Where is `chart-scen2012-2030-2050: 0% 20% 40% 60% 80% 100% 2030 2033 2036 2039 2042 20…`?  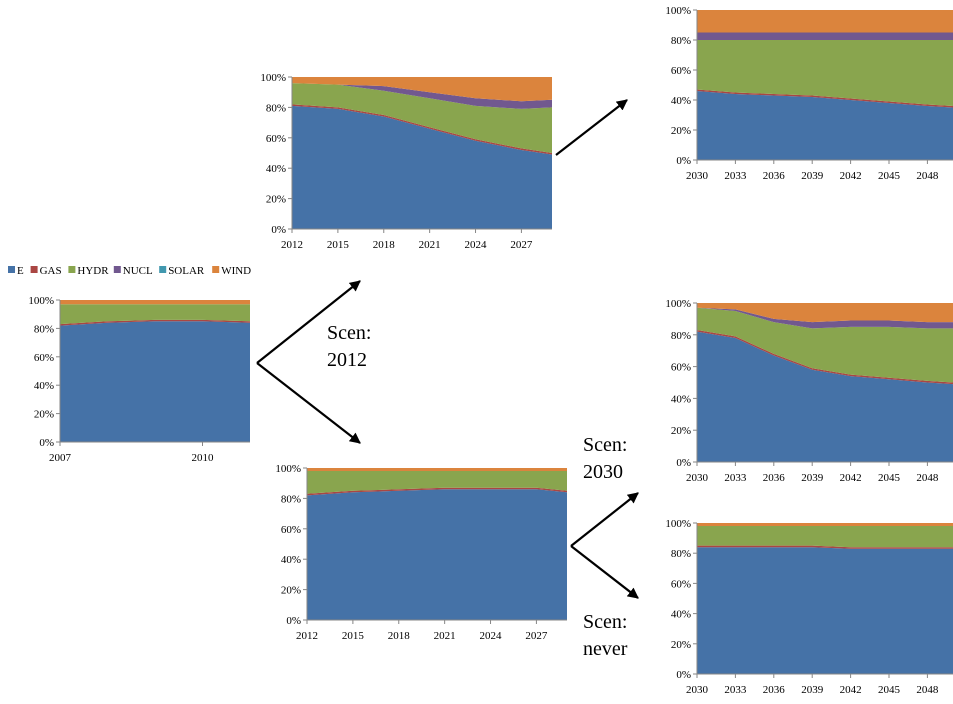 chart-scen2012-2030-2050: 0% 20% 40% 60% 80% 100% 2030 2033 2036 2039 2042 20… is located at coordinates (809, 93).